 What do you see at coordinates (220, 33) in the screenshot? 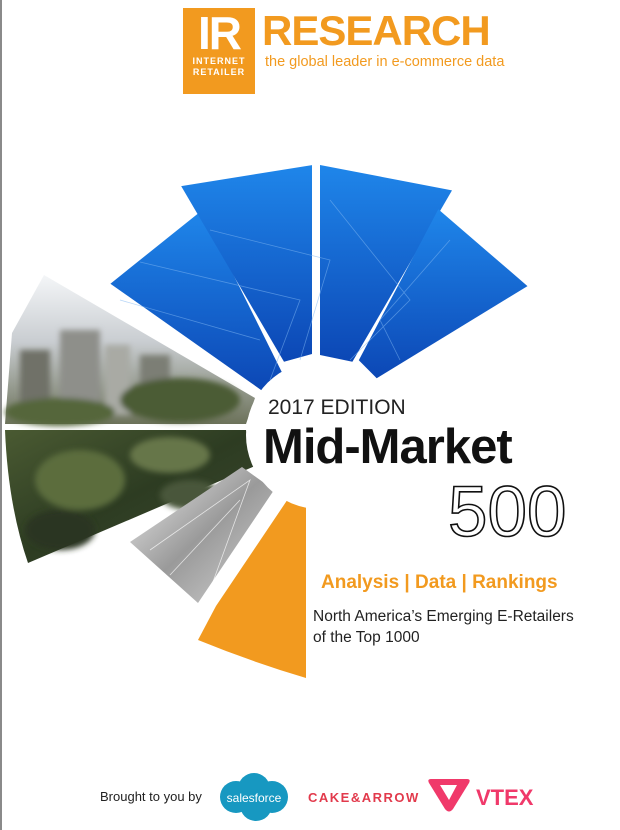
I see `ir-letters: IR` at bounding box center [220, 33].